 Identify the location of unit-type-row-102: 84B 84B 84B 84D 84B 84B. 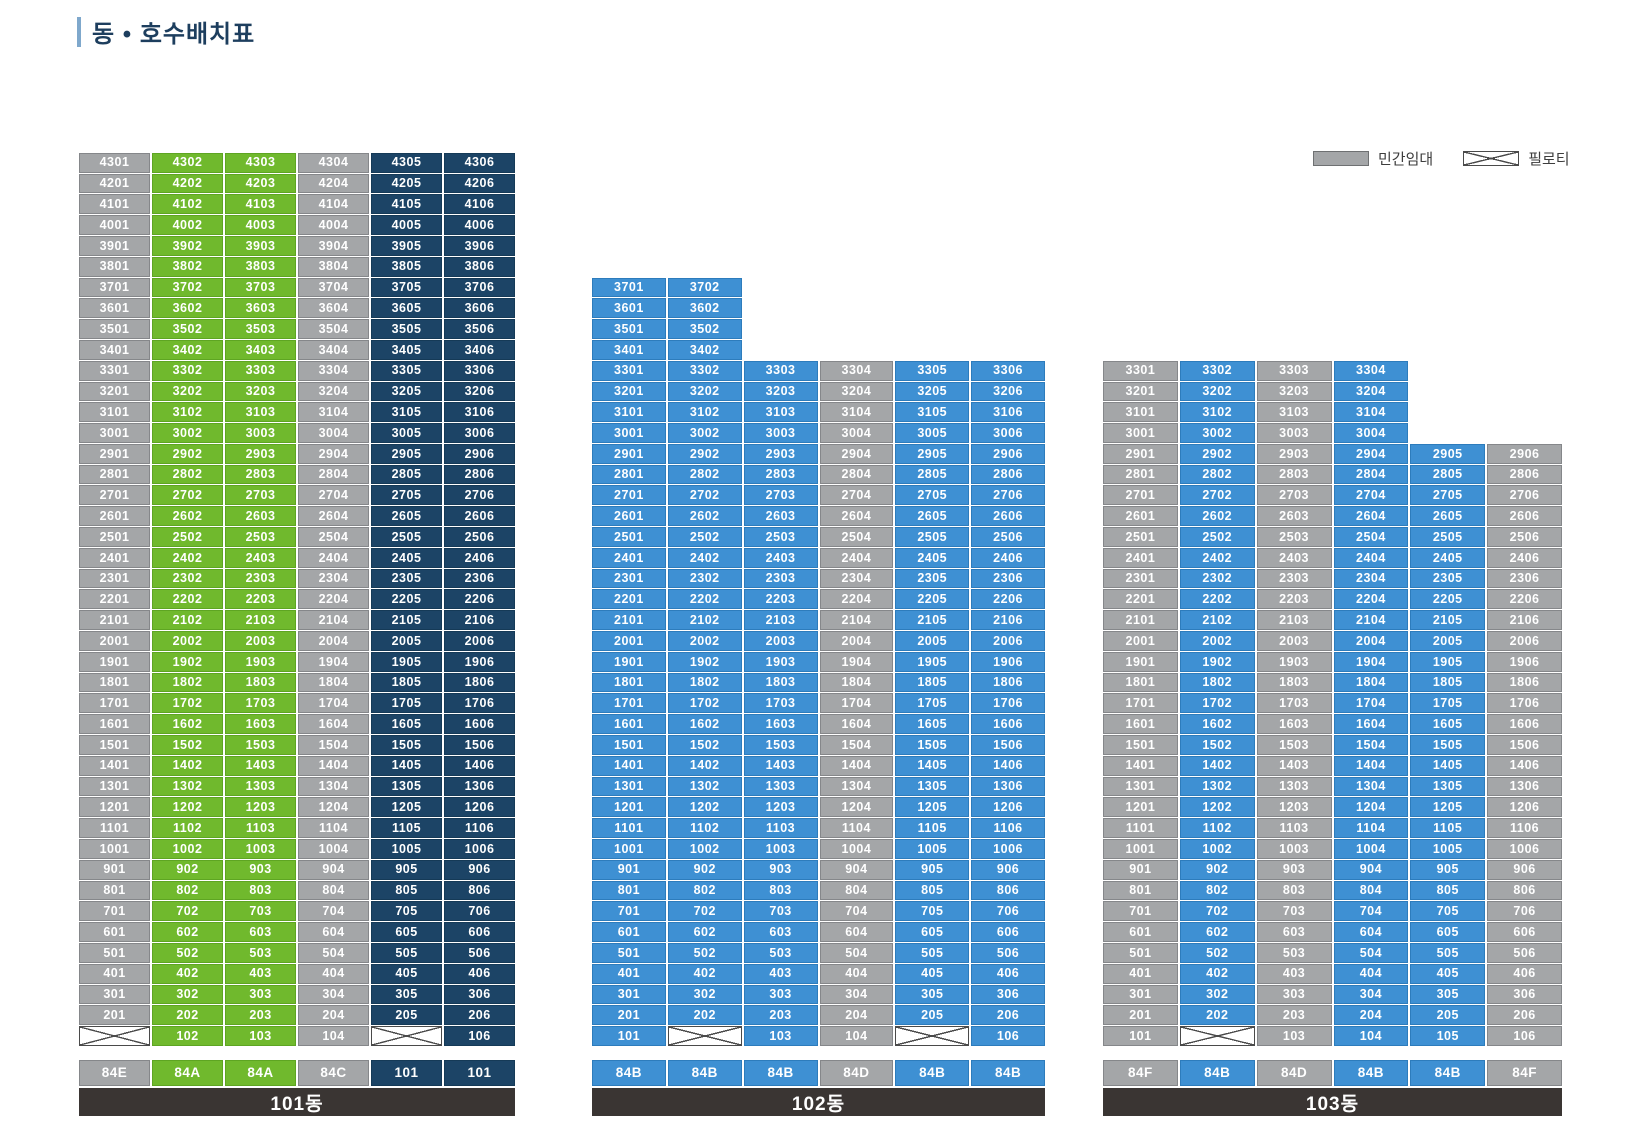
(818, 1073).